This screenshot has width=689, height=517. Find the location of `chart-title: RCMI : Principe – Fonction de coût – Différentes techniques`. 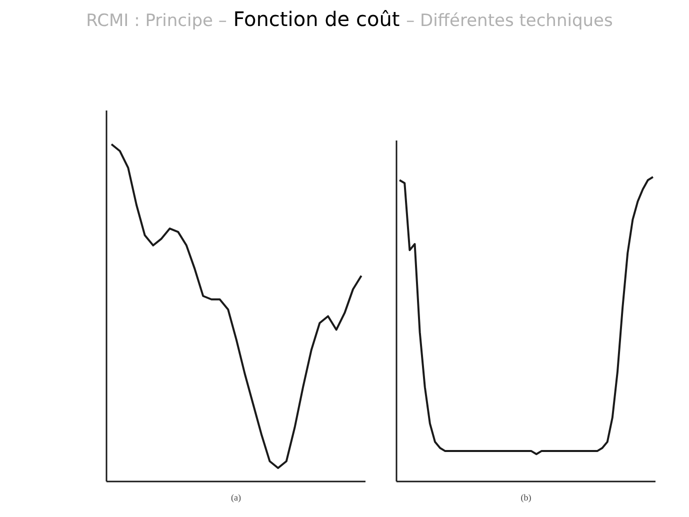

chart-title: RCMI : Principe – Fonction de coût – Différentes techniques is located at coordinates (349, 19).